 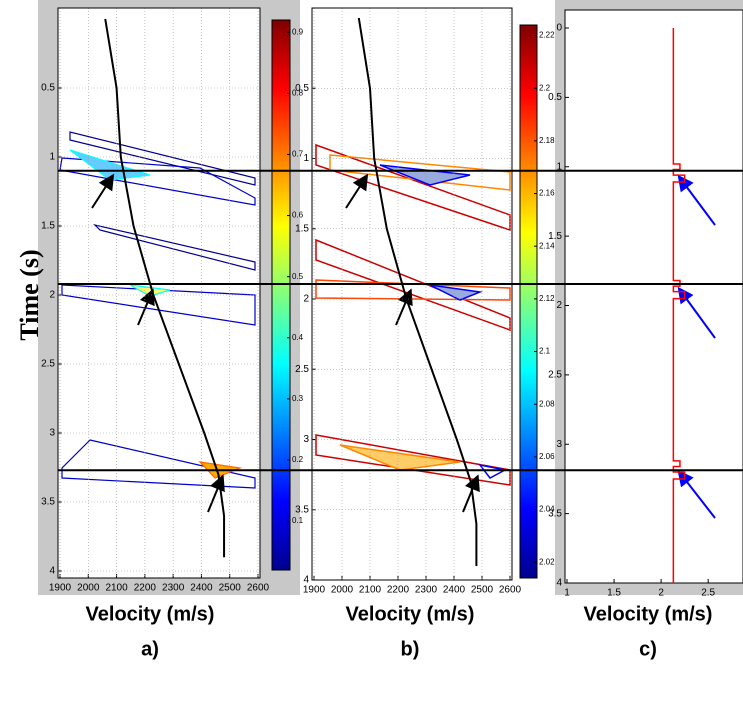 I want to click on colorbar-tick-label: 2.1, so click(x=545, y=351).